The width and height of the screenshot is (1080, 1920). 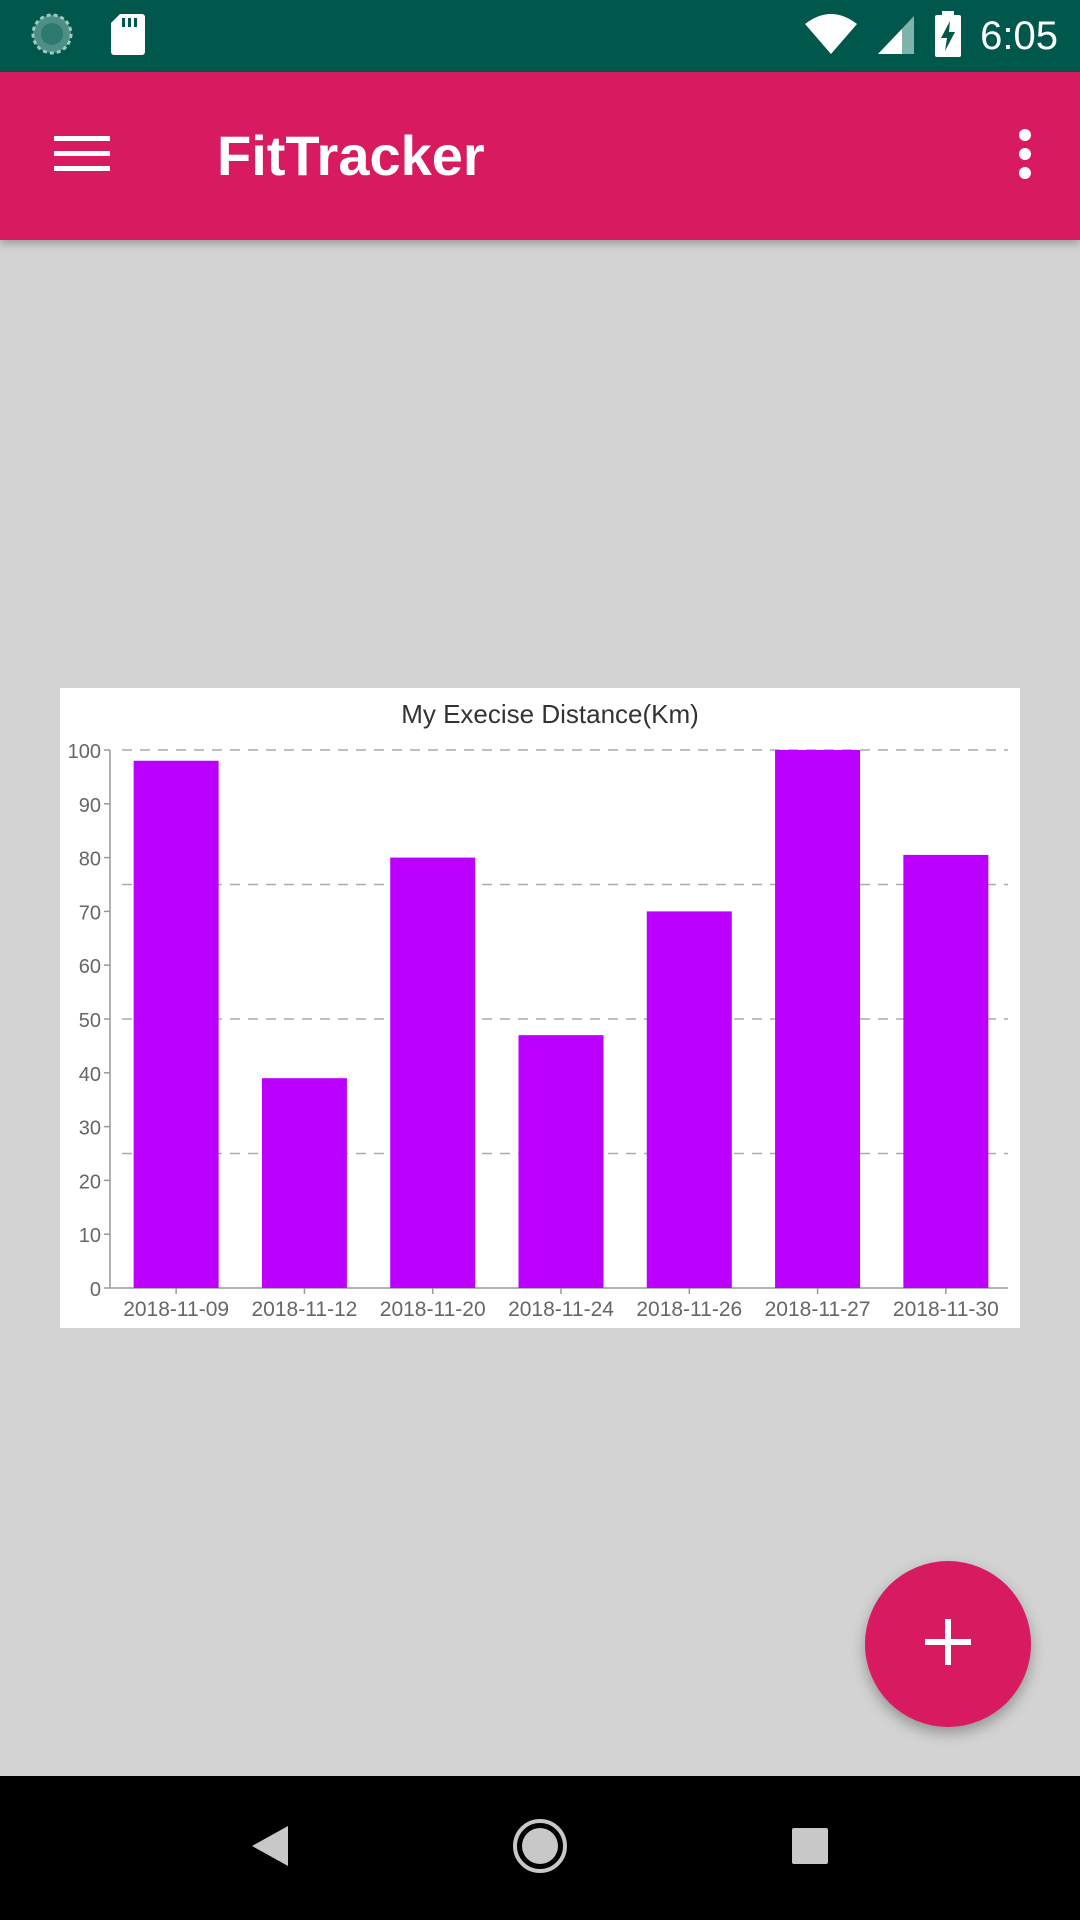 What do you see at coordinates (90, 913) in the screenshot?
I see `y-tick-label: 70` at bounding box center [90, 913].